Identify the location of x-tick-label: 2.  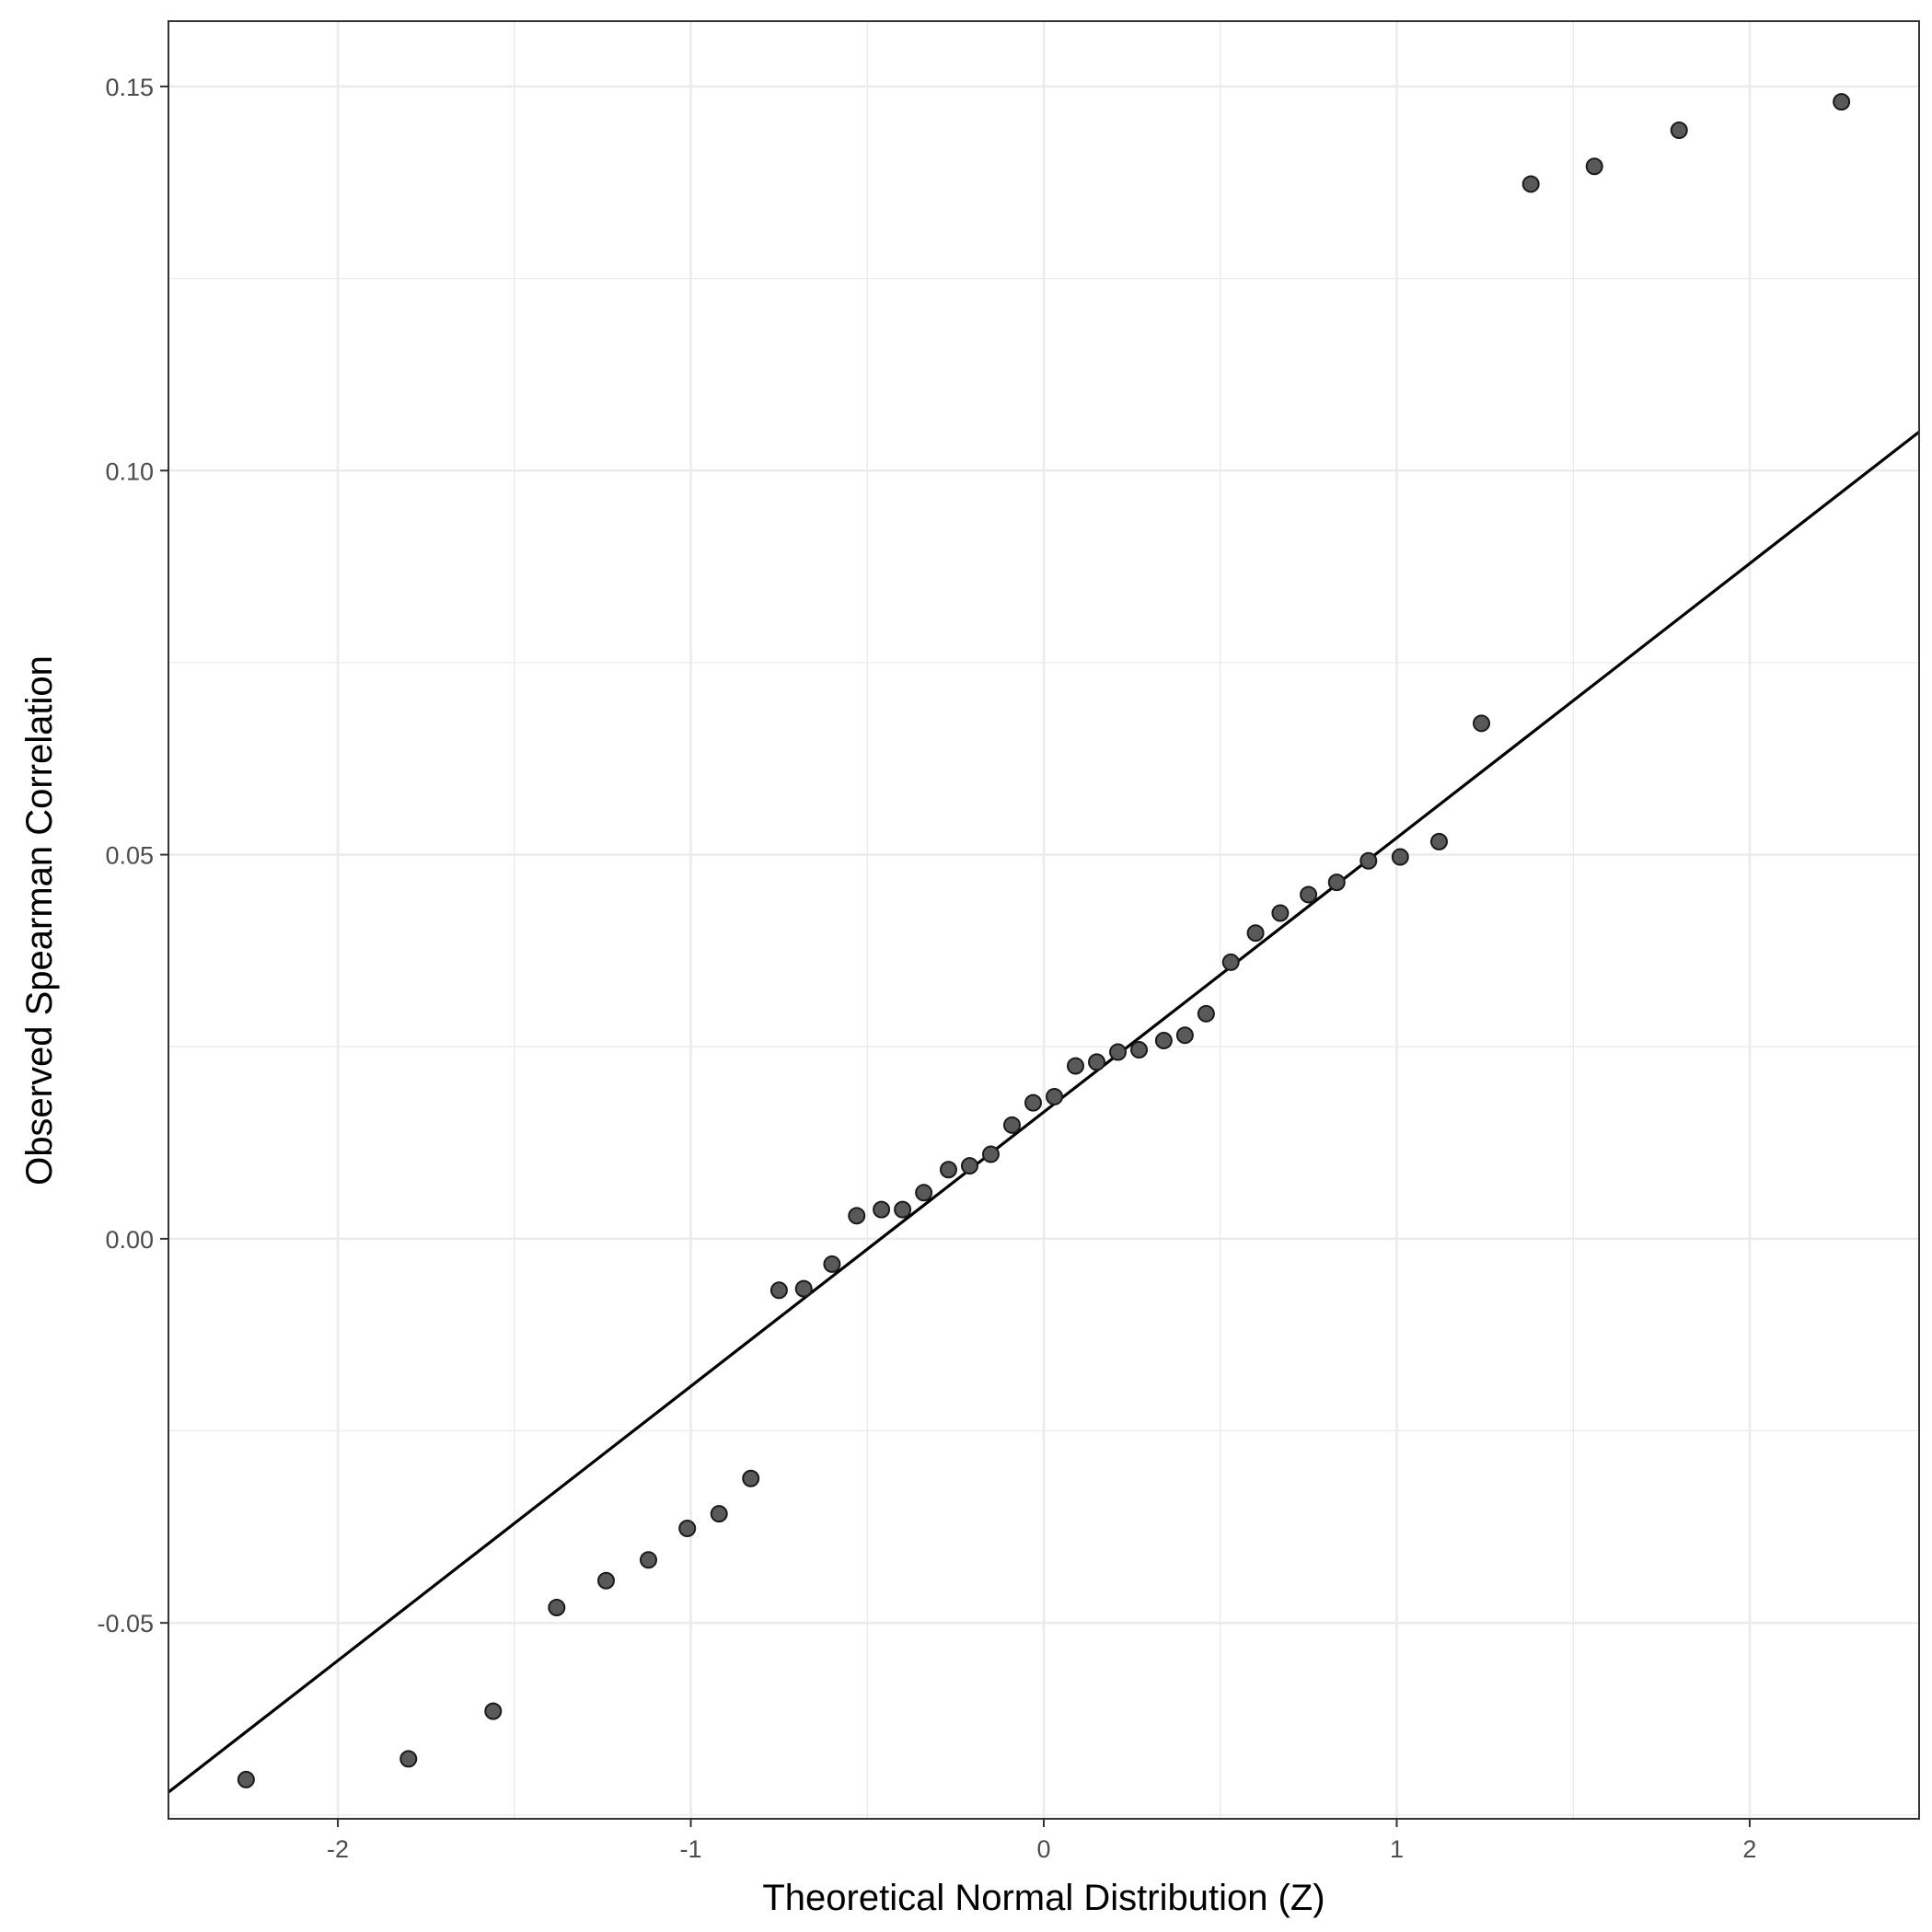
(1749, 1849).